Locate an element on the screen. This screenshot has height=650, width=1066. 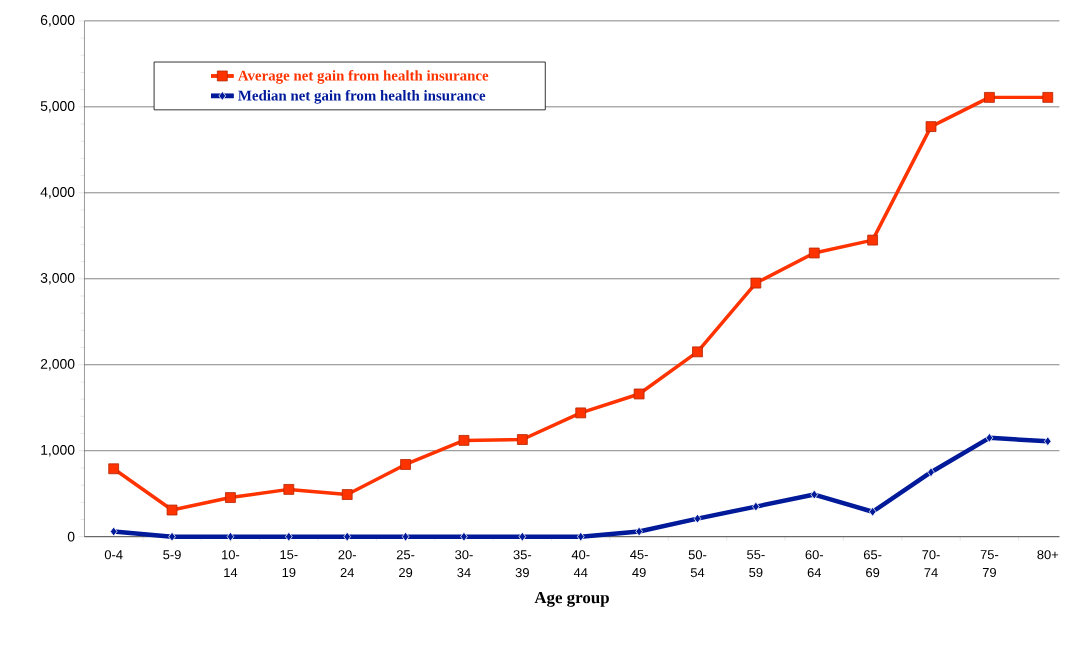
legend-label: Average net gain from health insurance is located at coordinates (363, 76).